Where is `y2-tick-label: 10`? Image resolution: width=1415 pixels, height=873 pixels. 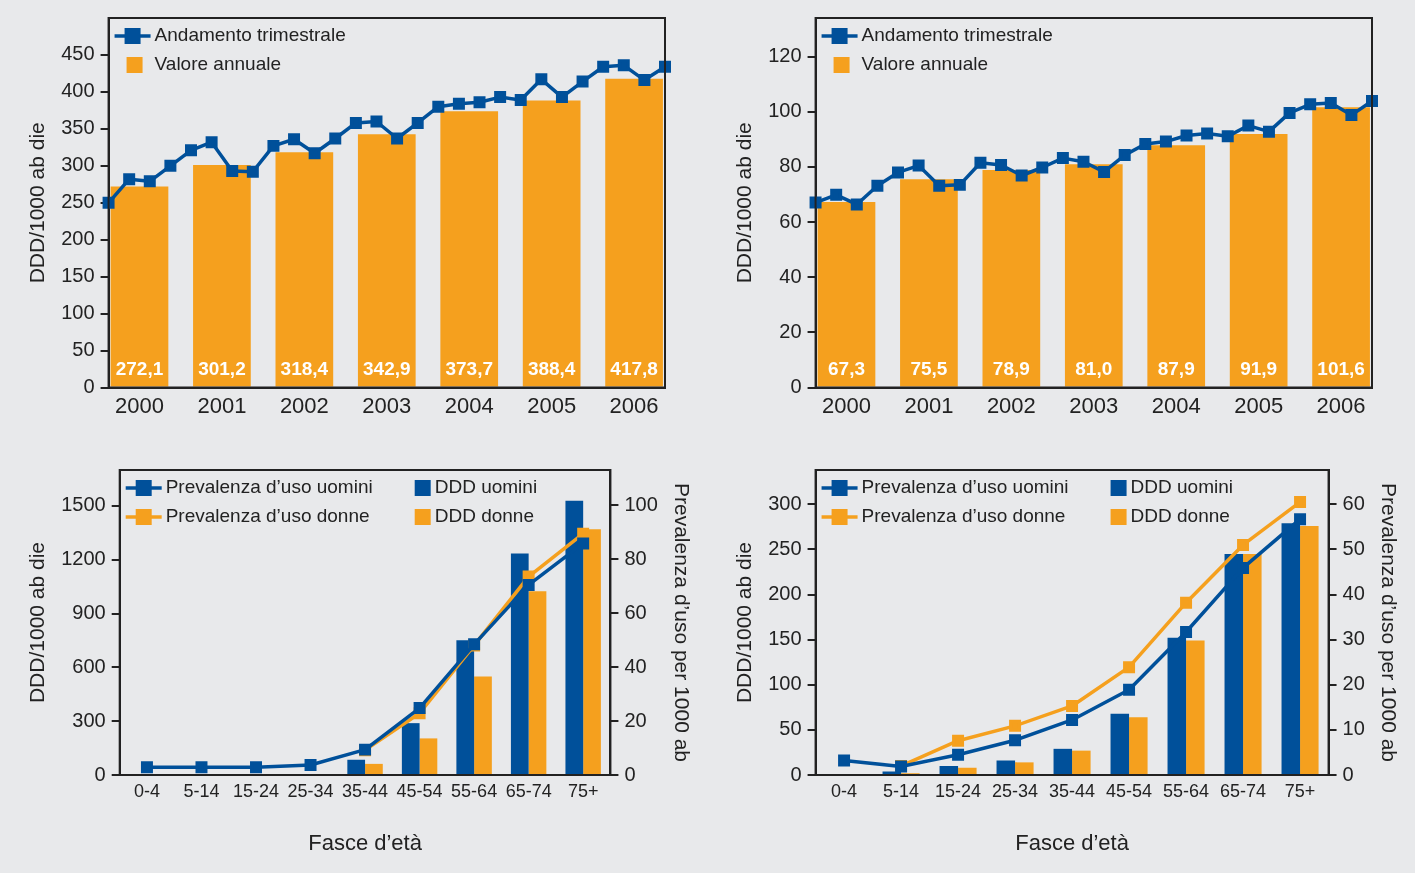
y2-tick-label: 10 is located at coordinates (1353, 728).